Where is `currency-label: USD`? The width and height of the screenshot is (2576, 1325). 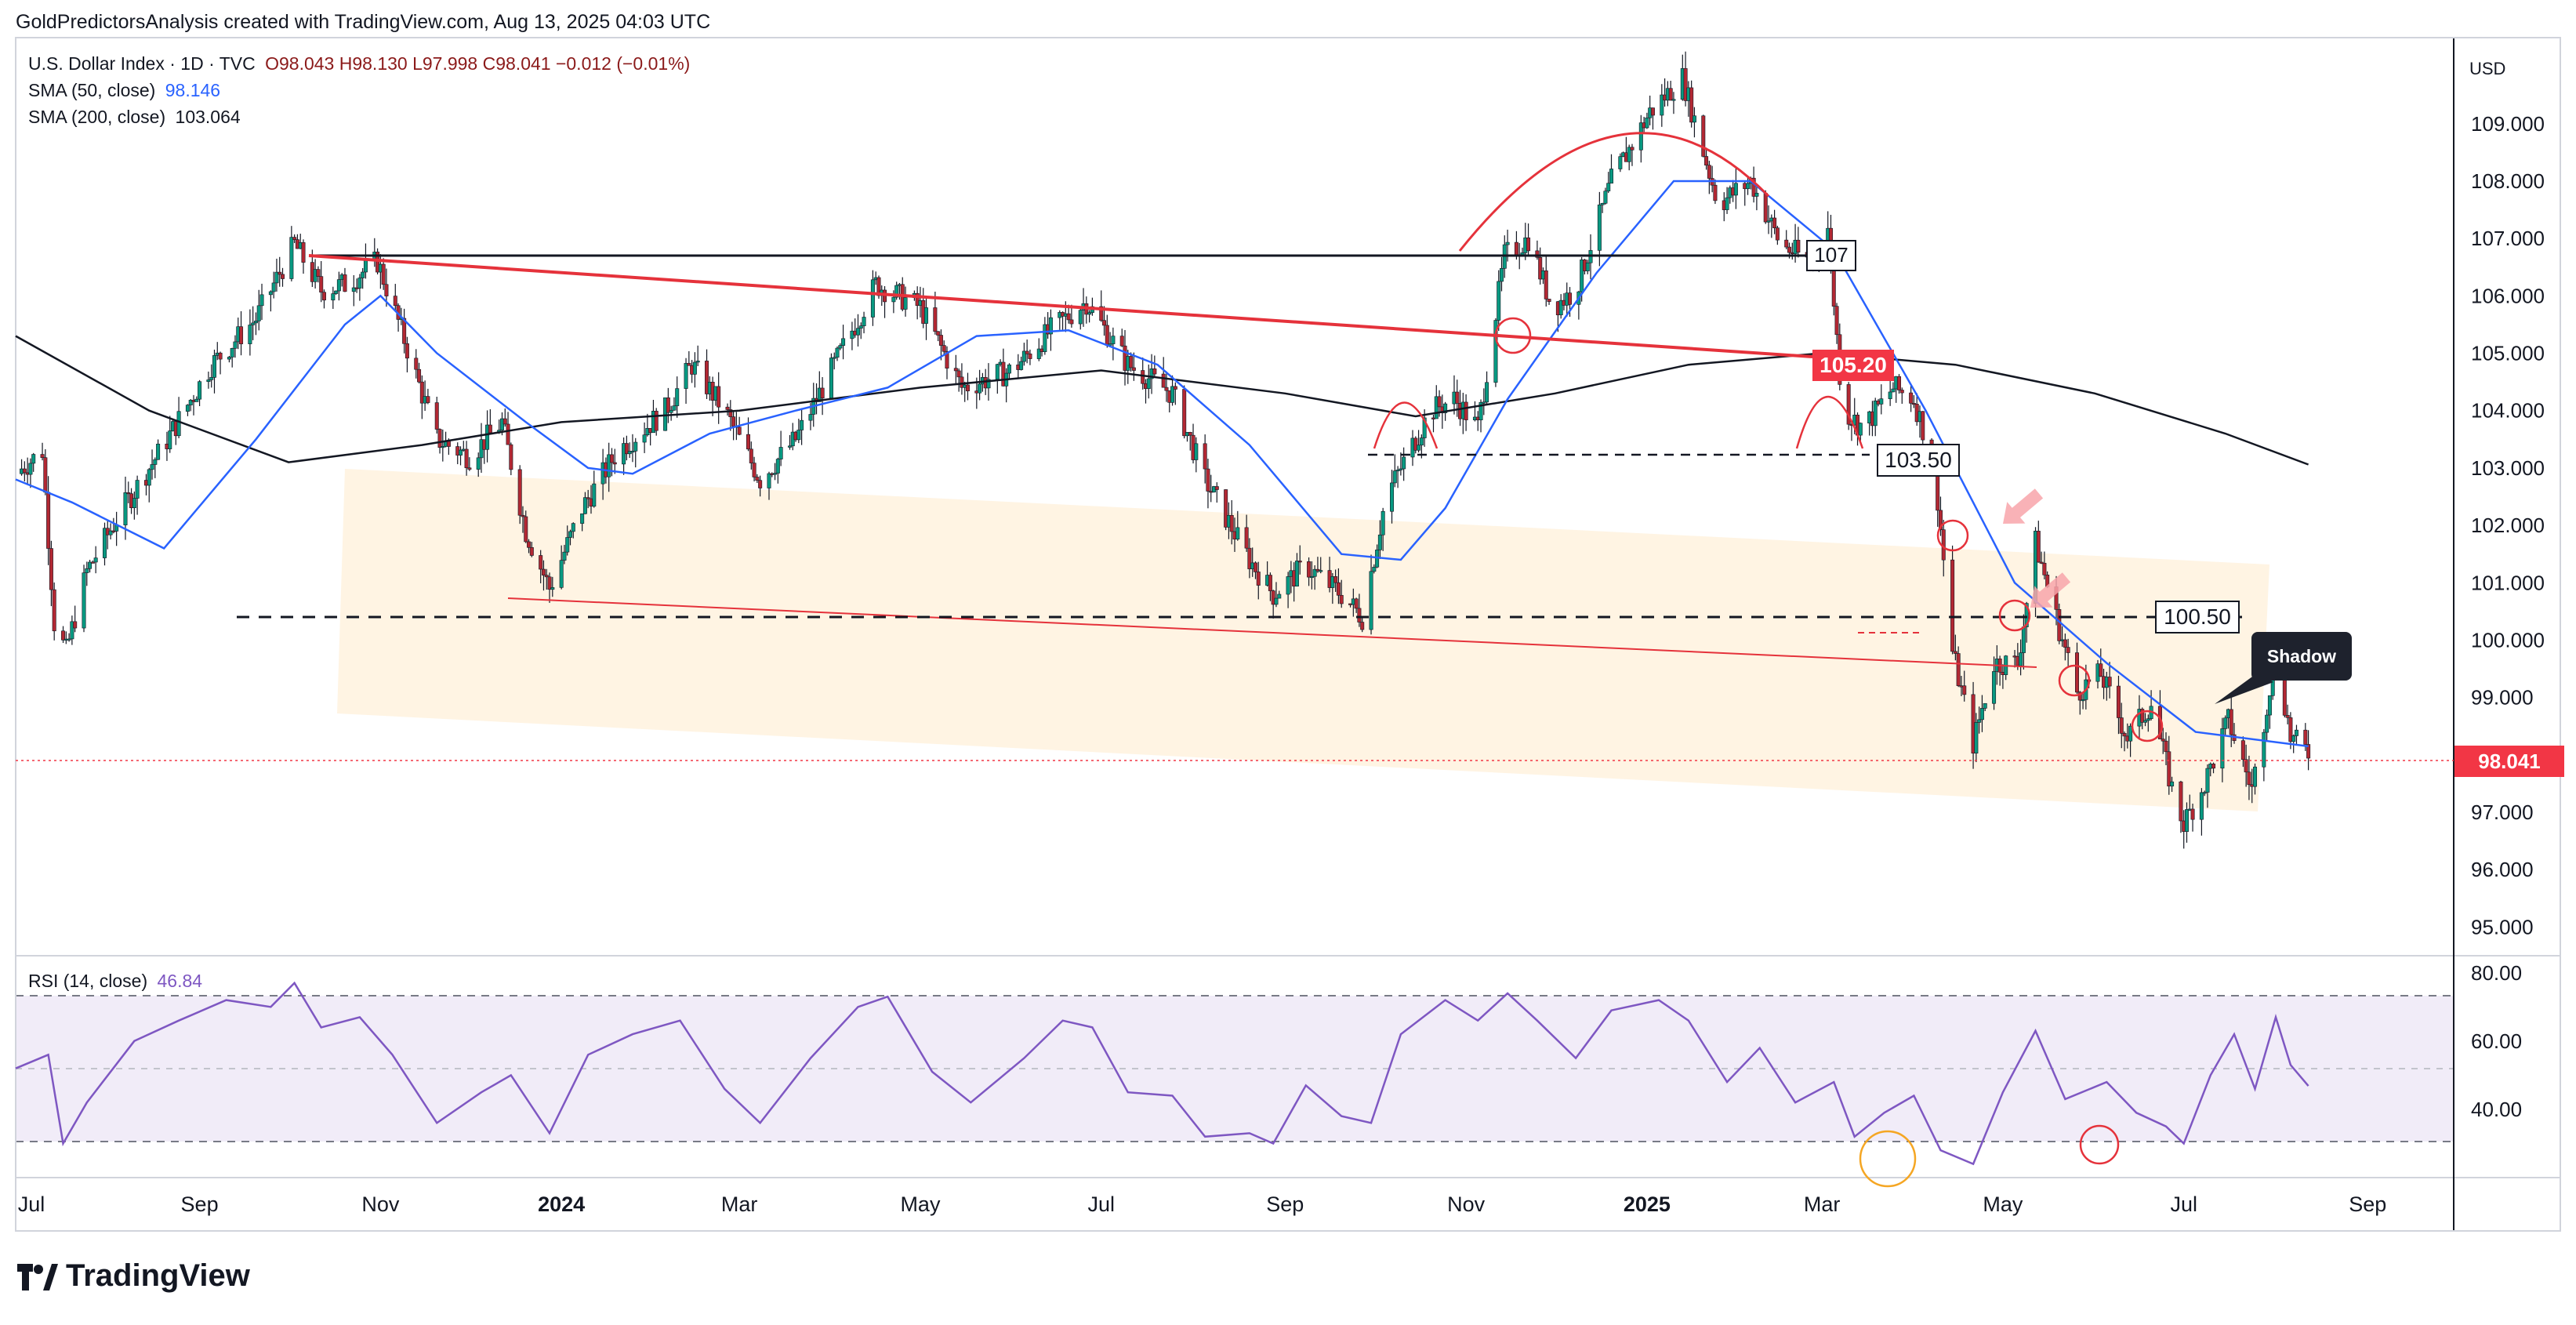
currency-label: USD is located at coordinates (2487, 68).